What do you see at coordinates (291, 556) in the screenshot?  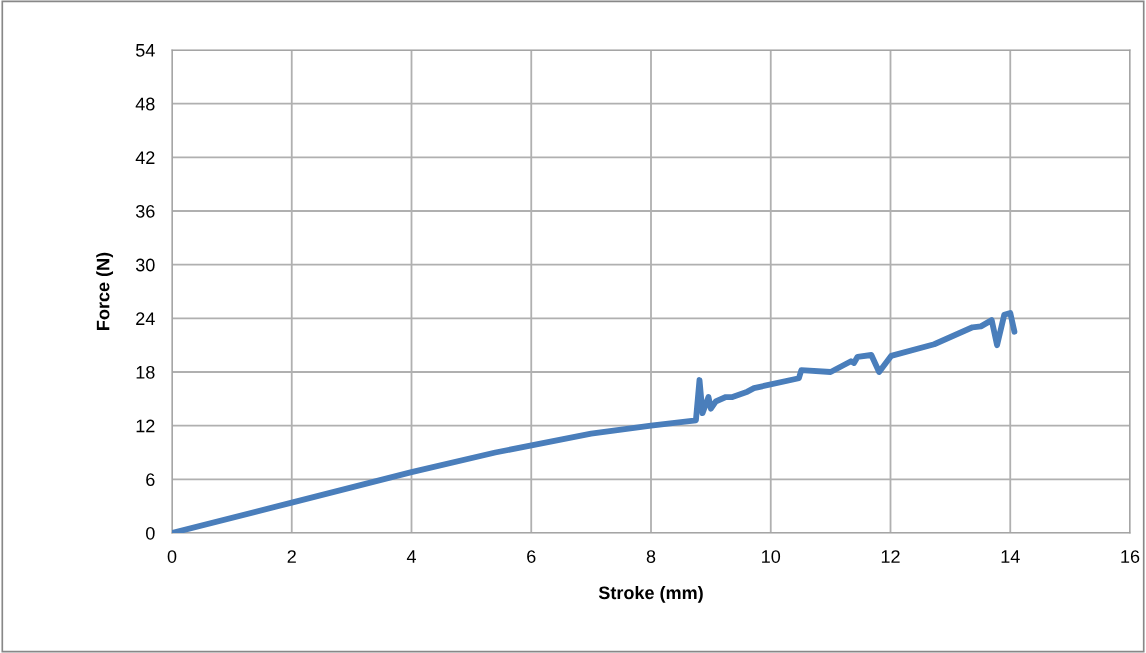 I see `x-tick-label: 2` at bounding box center [291, 556].